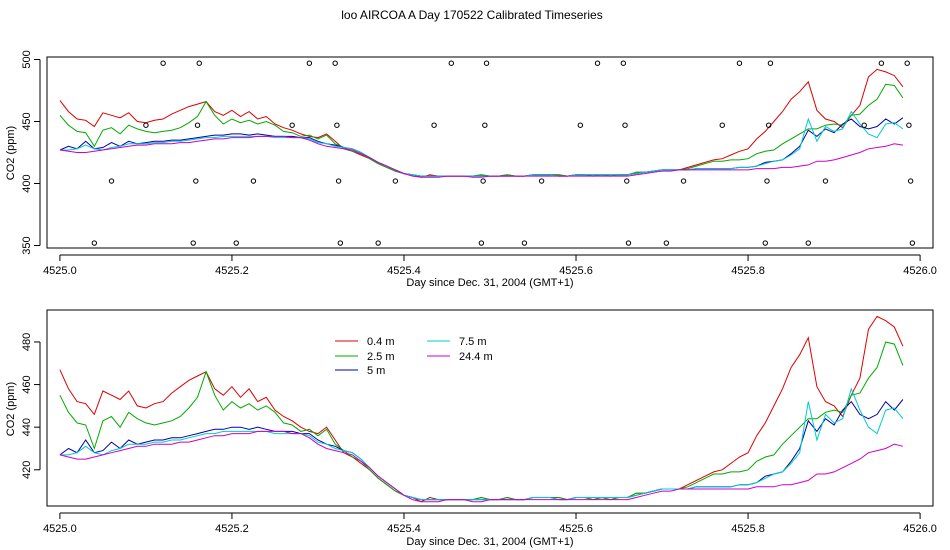  Describe the element at coordinates (27, 342) in the screenshot. I see `bottom-y-tick-label: 480` at that location.